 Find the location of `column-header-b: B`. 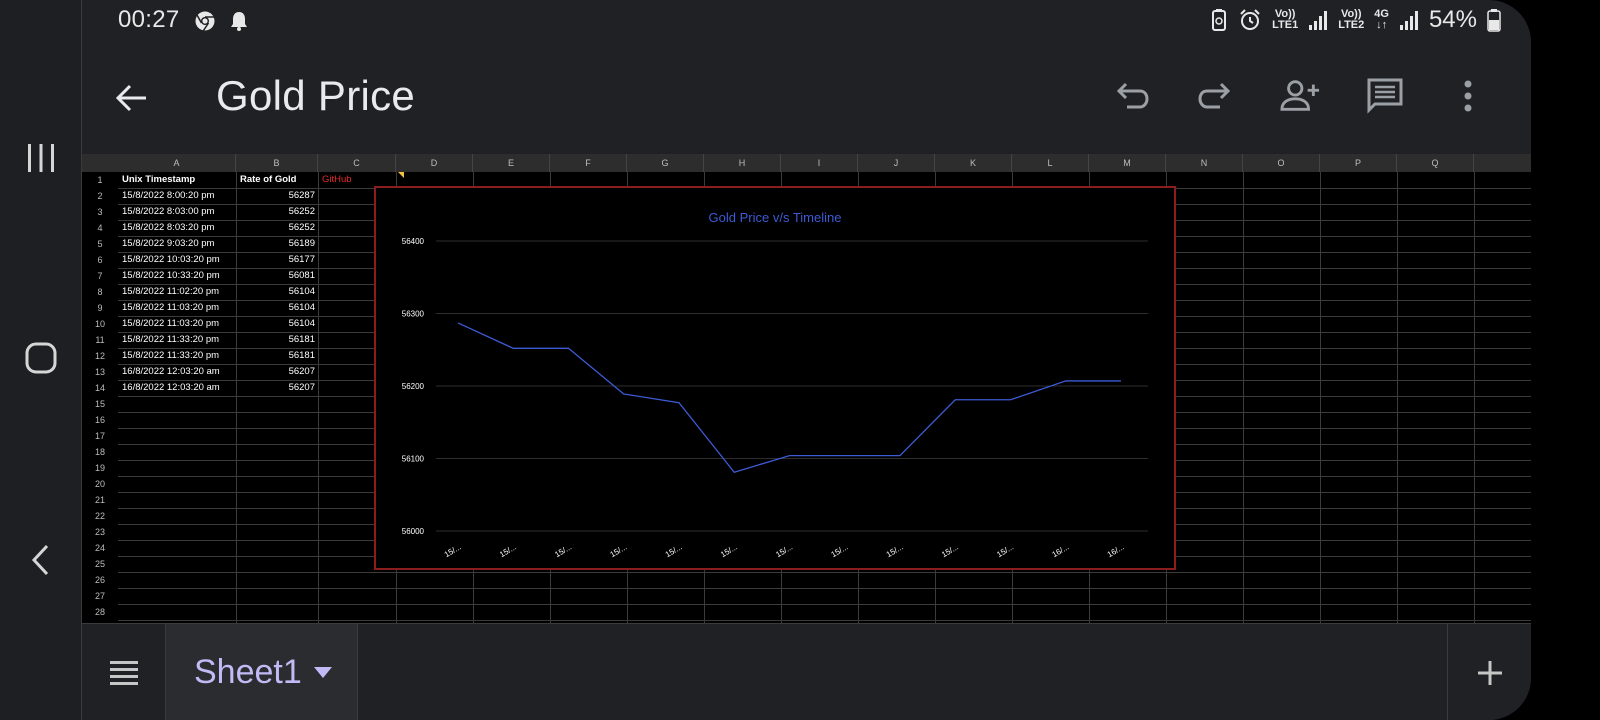

column-header-b: B is located at coordinates (277, 163).